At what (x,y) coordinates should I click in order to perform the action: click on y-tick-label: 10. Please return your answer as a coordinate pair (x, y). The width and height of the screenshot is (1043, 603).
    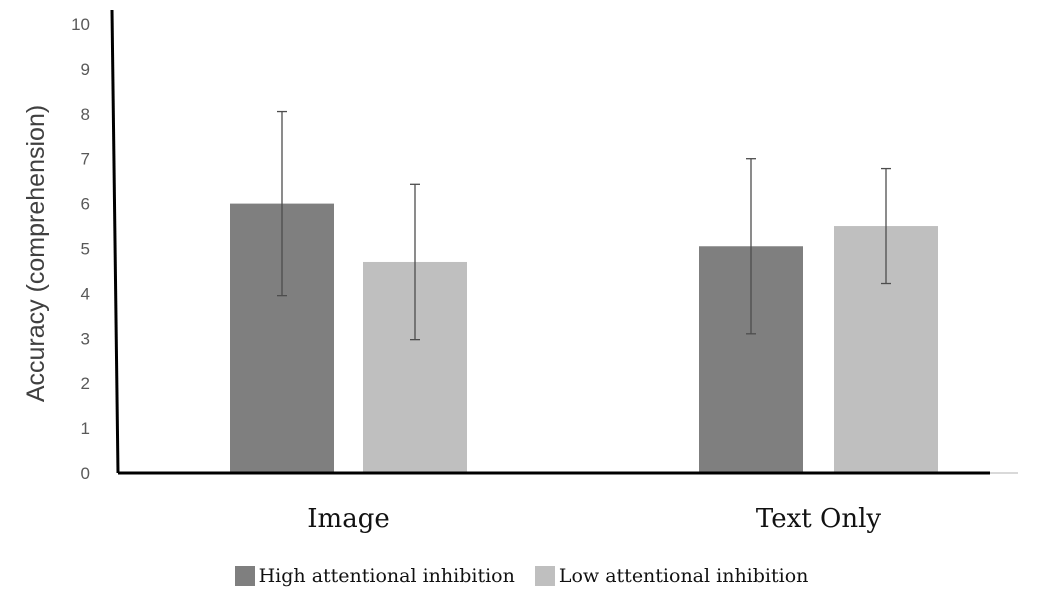
    Looking at the image, I should click on (80, 24).